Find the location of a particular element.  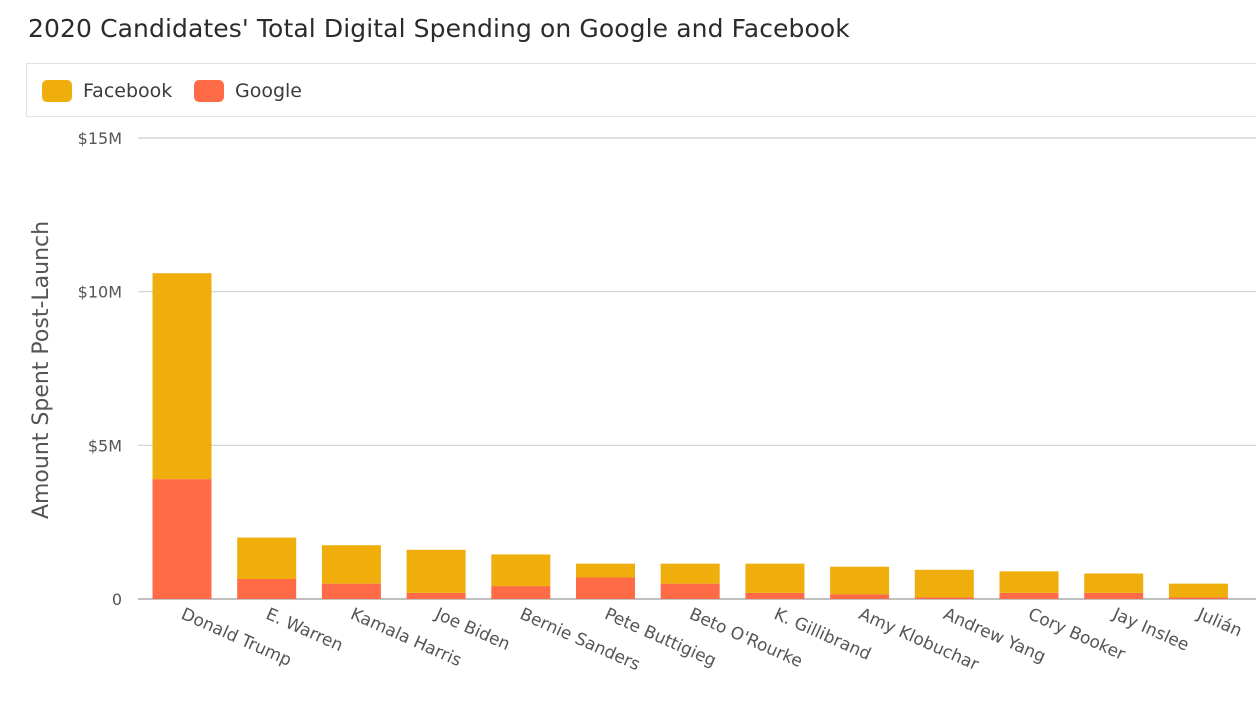

legend-item-google: Google is located at coordinates (248, 91).